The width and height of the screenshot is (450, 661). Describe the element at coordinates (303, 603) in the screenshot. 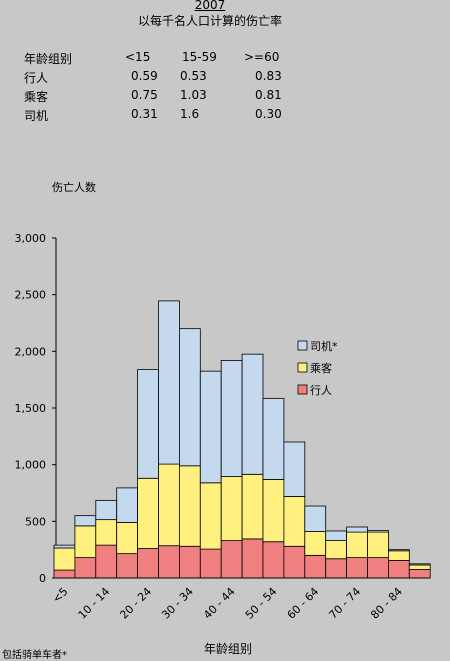

I see `x-tick-label: 60 - 64` at that location.